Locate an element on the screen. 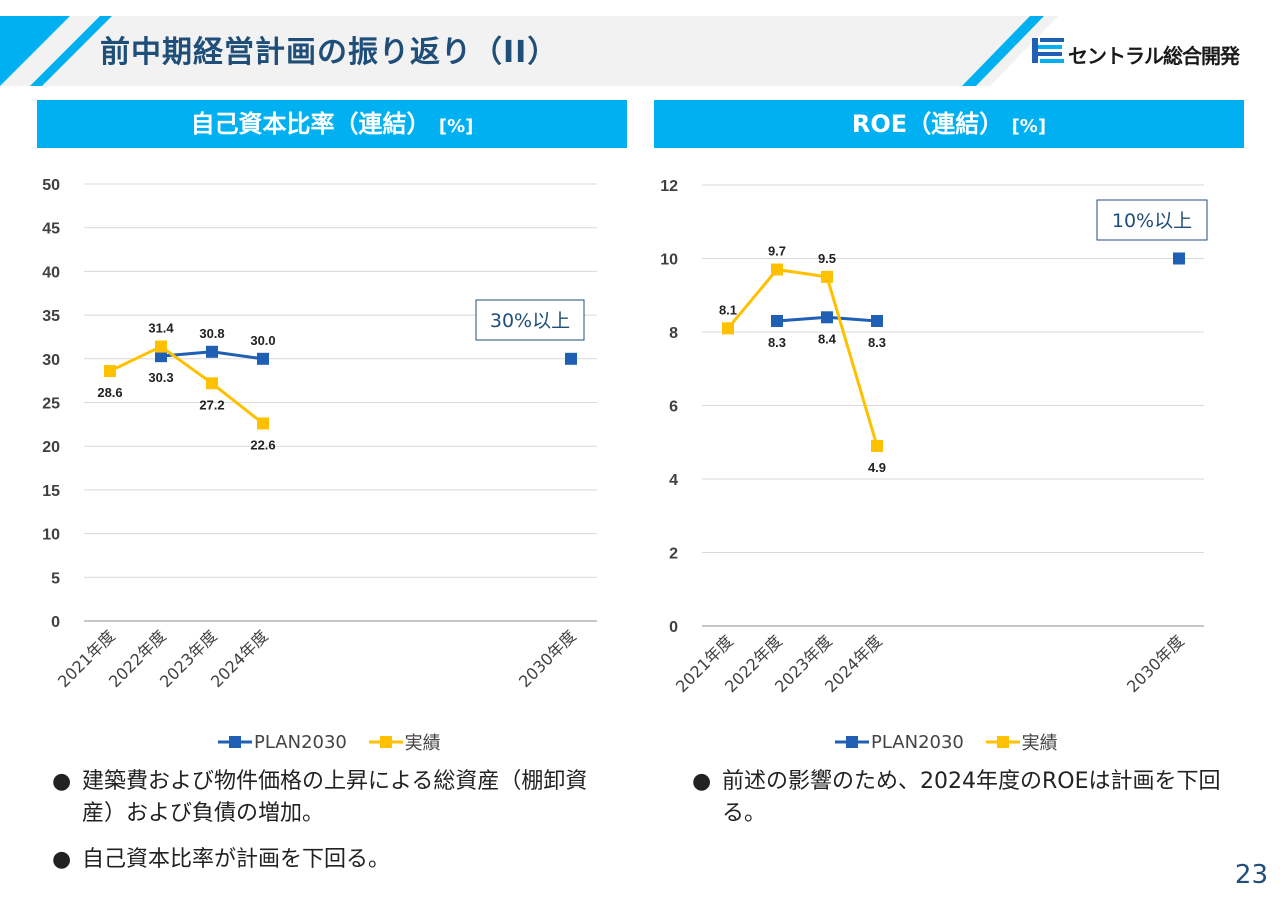 This screenshot has height=904, width=1280. header-stripes is located at coordinates (640, 51).